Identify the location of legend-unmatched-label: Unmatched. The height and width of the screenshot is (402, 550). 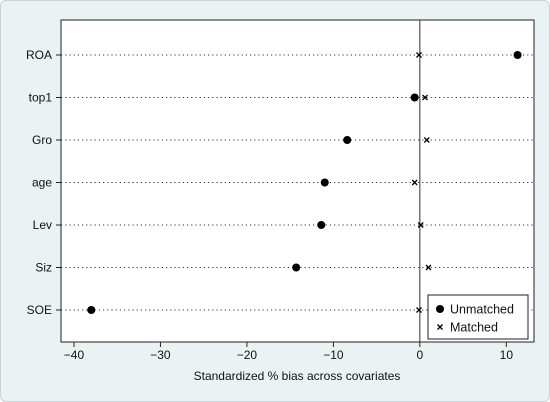
(482, 310).